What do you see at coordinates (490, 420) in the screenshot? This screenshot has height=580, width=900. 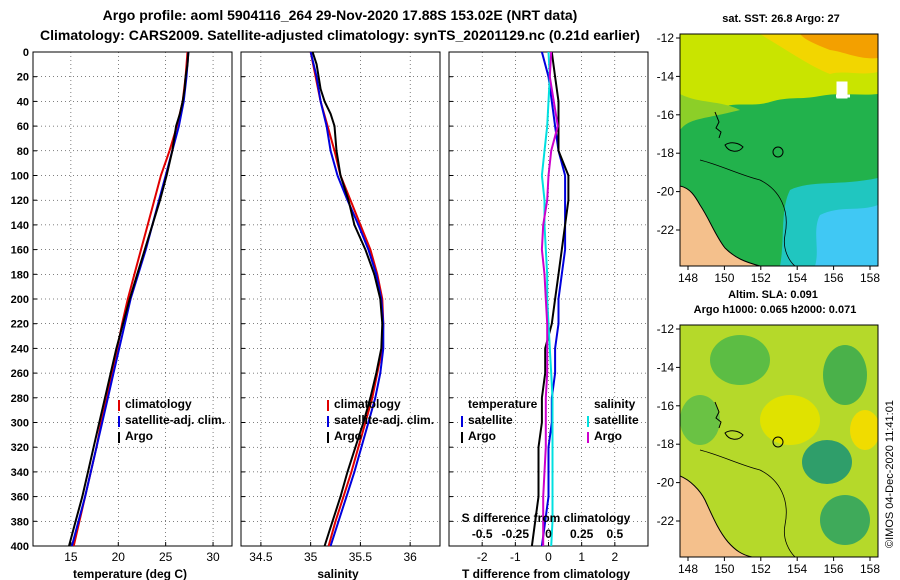 I see `legend-label-temp-satellite: satellite` at bounding box center [490, 420].